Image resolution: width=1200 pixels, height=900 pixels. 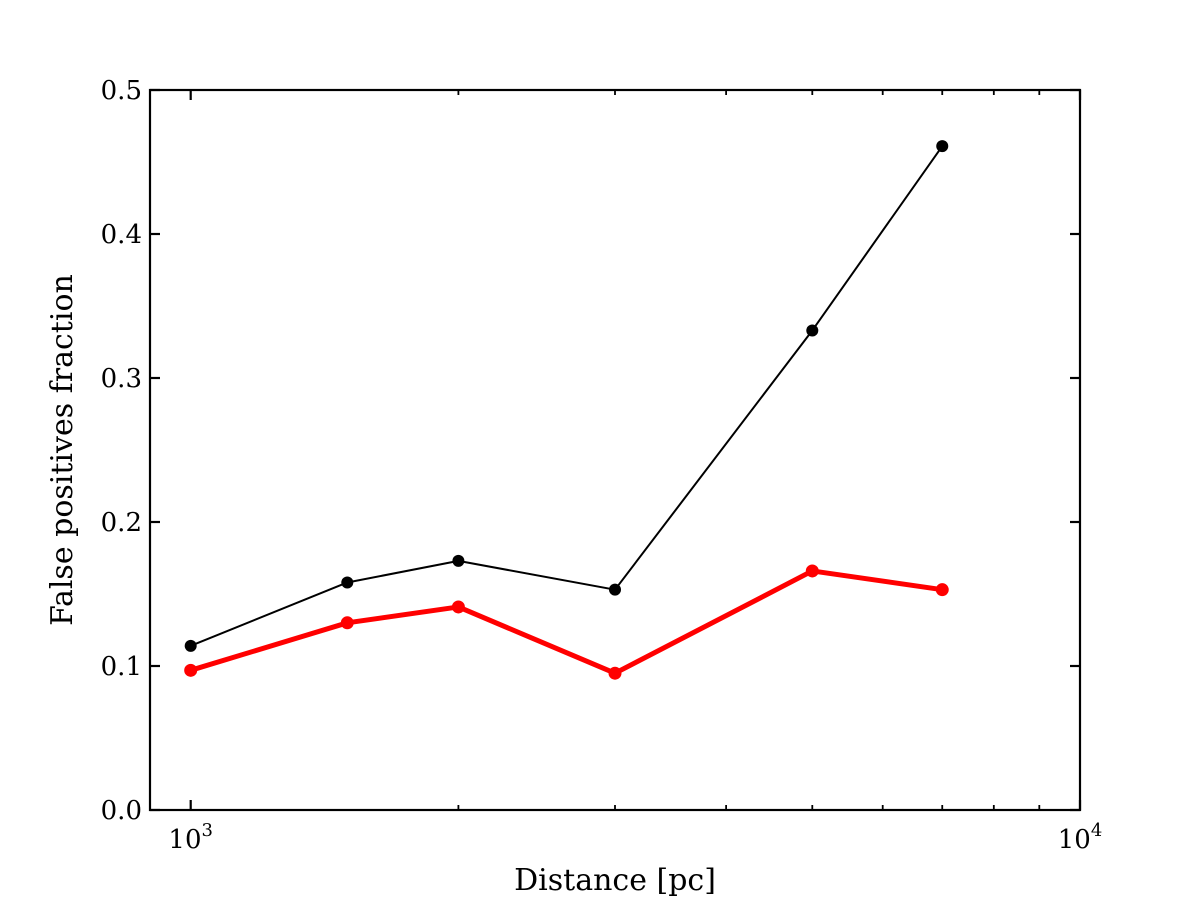 What do you see at coordinates (121, 379) in the screenshot?
I see `y-tick-label: 0.3` at bounding box center [121, 379].